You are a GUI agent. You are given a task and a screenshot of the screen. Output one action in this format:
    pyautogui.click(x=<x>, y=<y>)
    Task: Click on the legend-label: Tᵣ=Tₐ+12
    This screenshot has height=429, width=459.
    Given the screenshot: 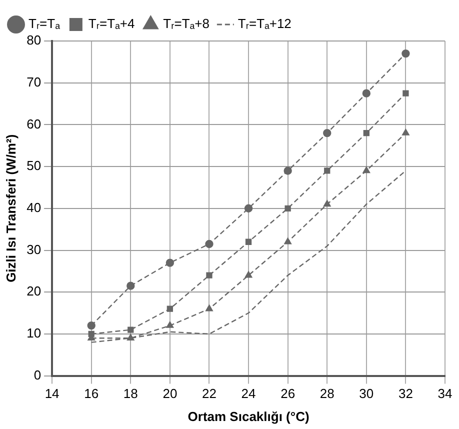 What is the action you would take?
    pyautogui.click(x=265, y=24)
    